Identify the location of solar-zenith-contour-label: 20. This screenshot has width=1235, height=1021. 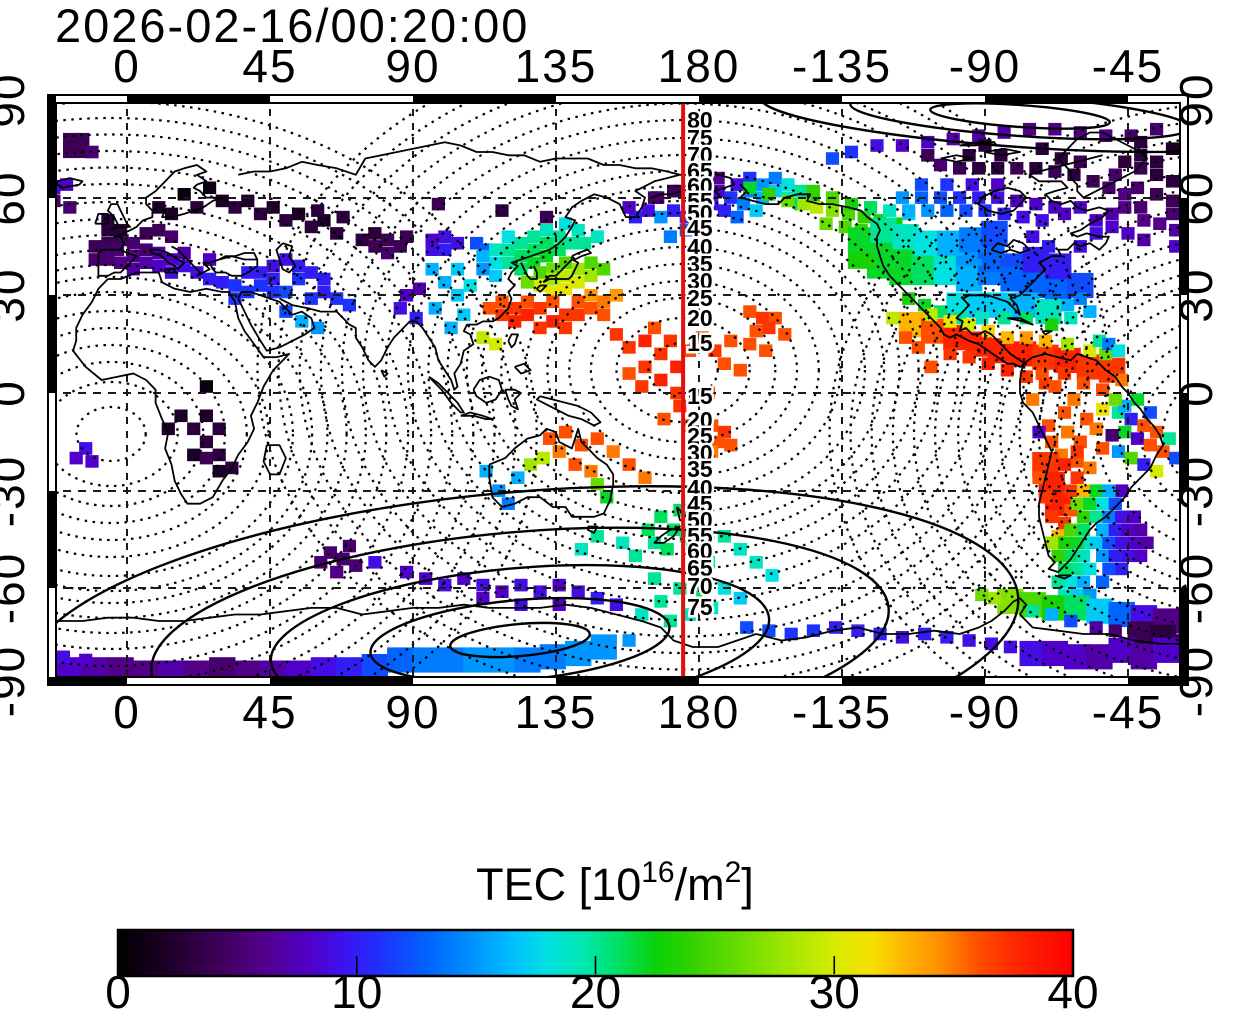
(700, 318).